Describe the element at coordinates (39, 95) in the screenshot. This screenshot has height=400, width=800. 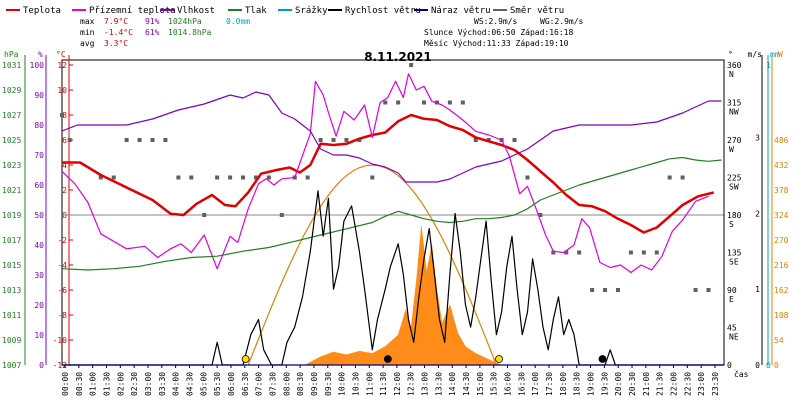
I see `pct-tick-label: 90` at that location.